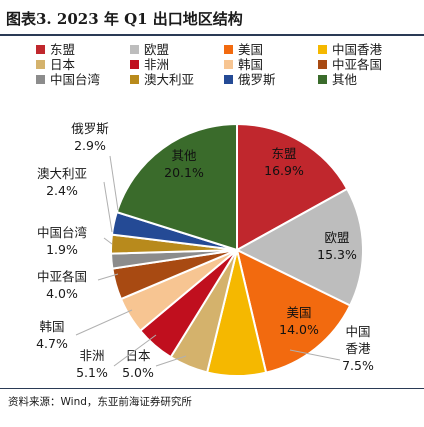  What do you see at coordinates (184, 172) in the screenshot?
I see `slice-value-label: 20.1%` at bounding box center [184, 172].